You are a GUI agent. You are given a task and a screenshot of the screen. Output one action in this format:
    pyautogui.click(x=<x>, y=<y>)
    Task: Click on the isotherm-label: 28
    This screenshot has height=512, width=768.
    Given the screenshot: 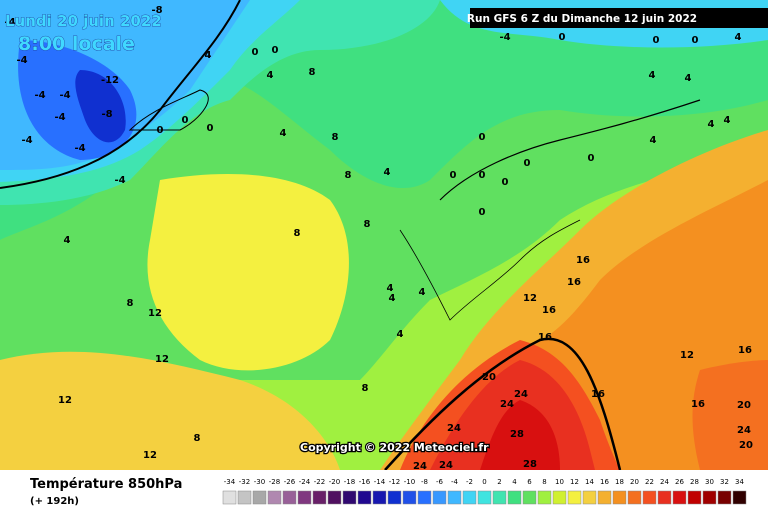 What is the action you would take?
    pyautogui.click(x=530, y=464)
    